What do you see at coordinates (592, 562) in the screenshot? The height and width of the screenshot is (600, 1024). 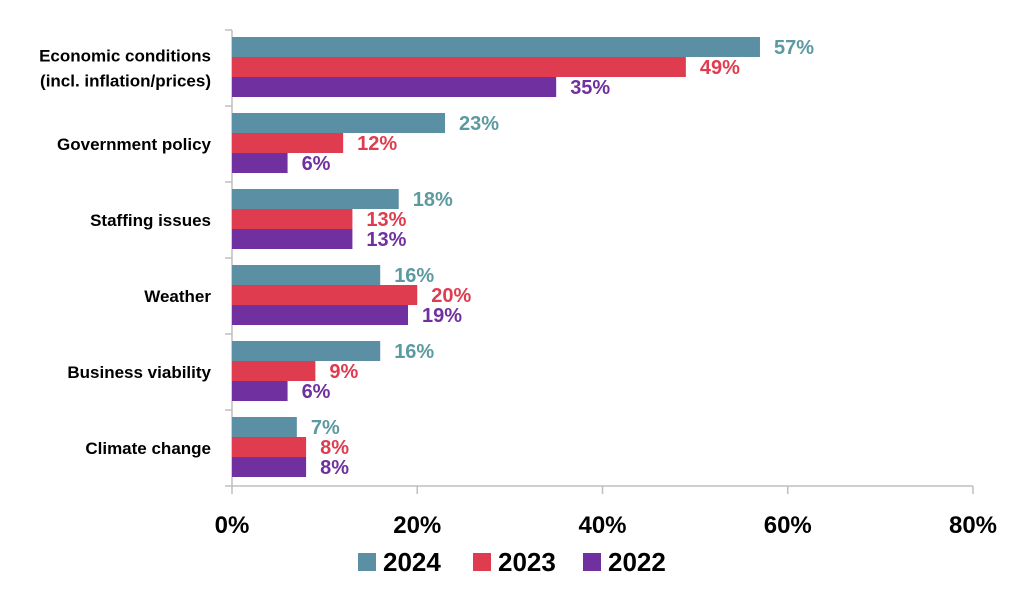 I see `legend-swatch-2022` at bounding box center [592, 562].